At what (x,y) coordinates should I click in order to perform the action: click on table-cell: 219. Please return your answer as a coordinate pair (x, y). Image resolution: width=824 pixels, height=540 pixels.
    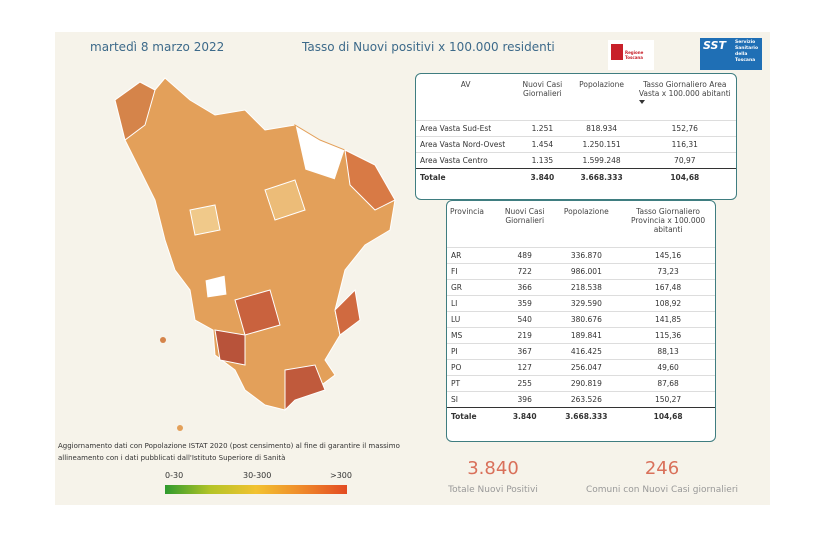
    Looking at the image, I should click on (524, 334).